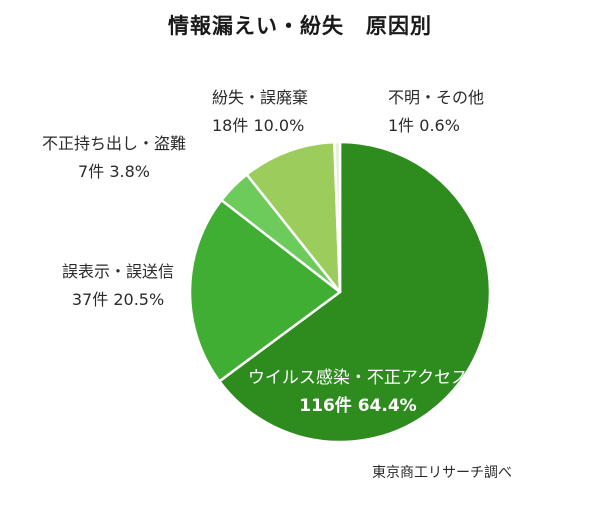 The height and width of the screenshot is (505, 600). Describe the element at coordinates (325, 406) in the screenshot. I see `label-virus-count: 116件` at that location.